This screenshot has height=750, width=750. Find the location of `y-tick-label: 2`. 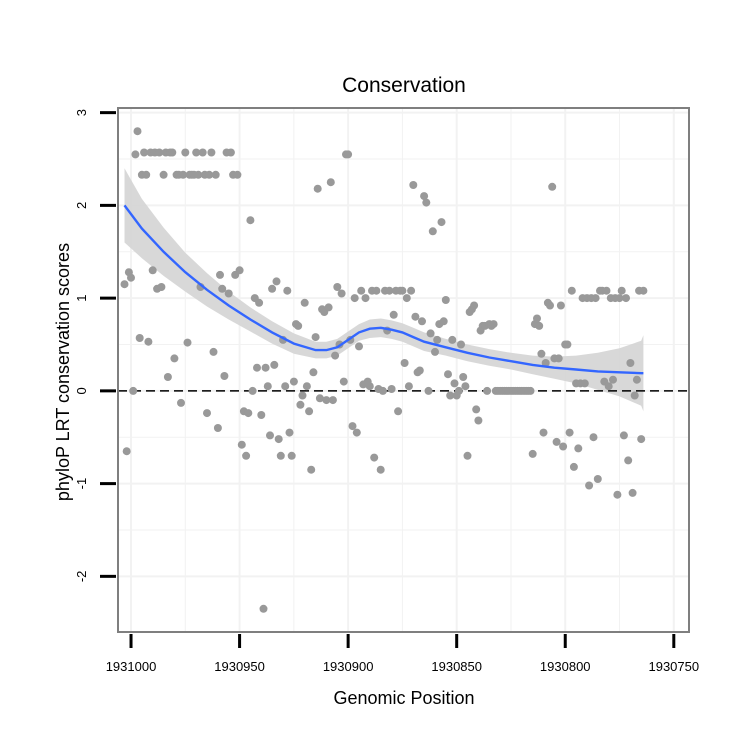

y-tick-label: 2 is located at coordinates (81, 205).